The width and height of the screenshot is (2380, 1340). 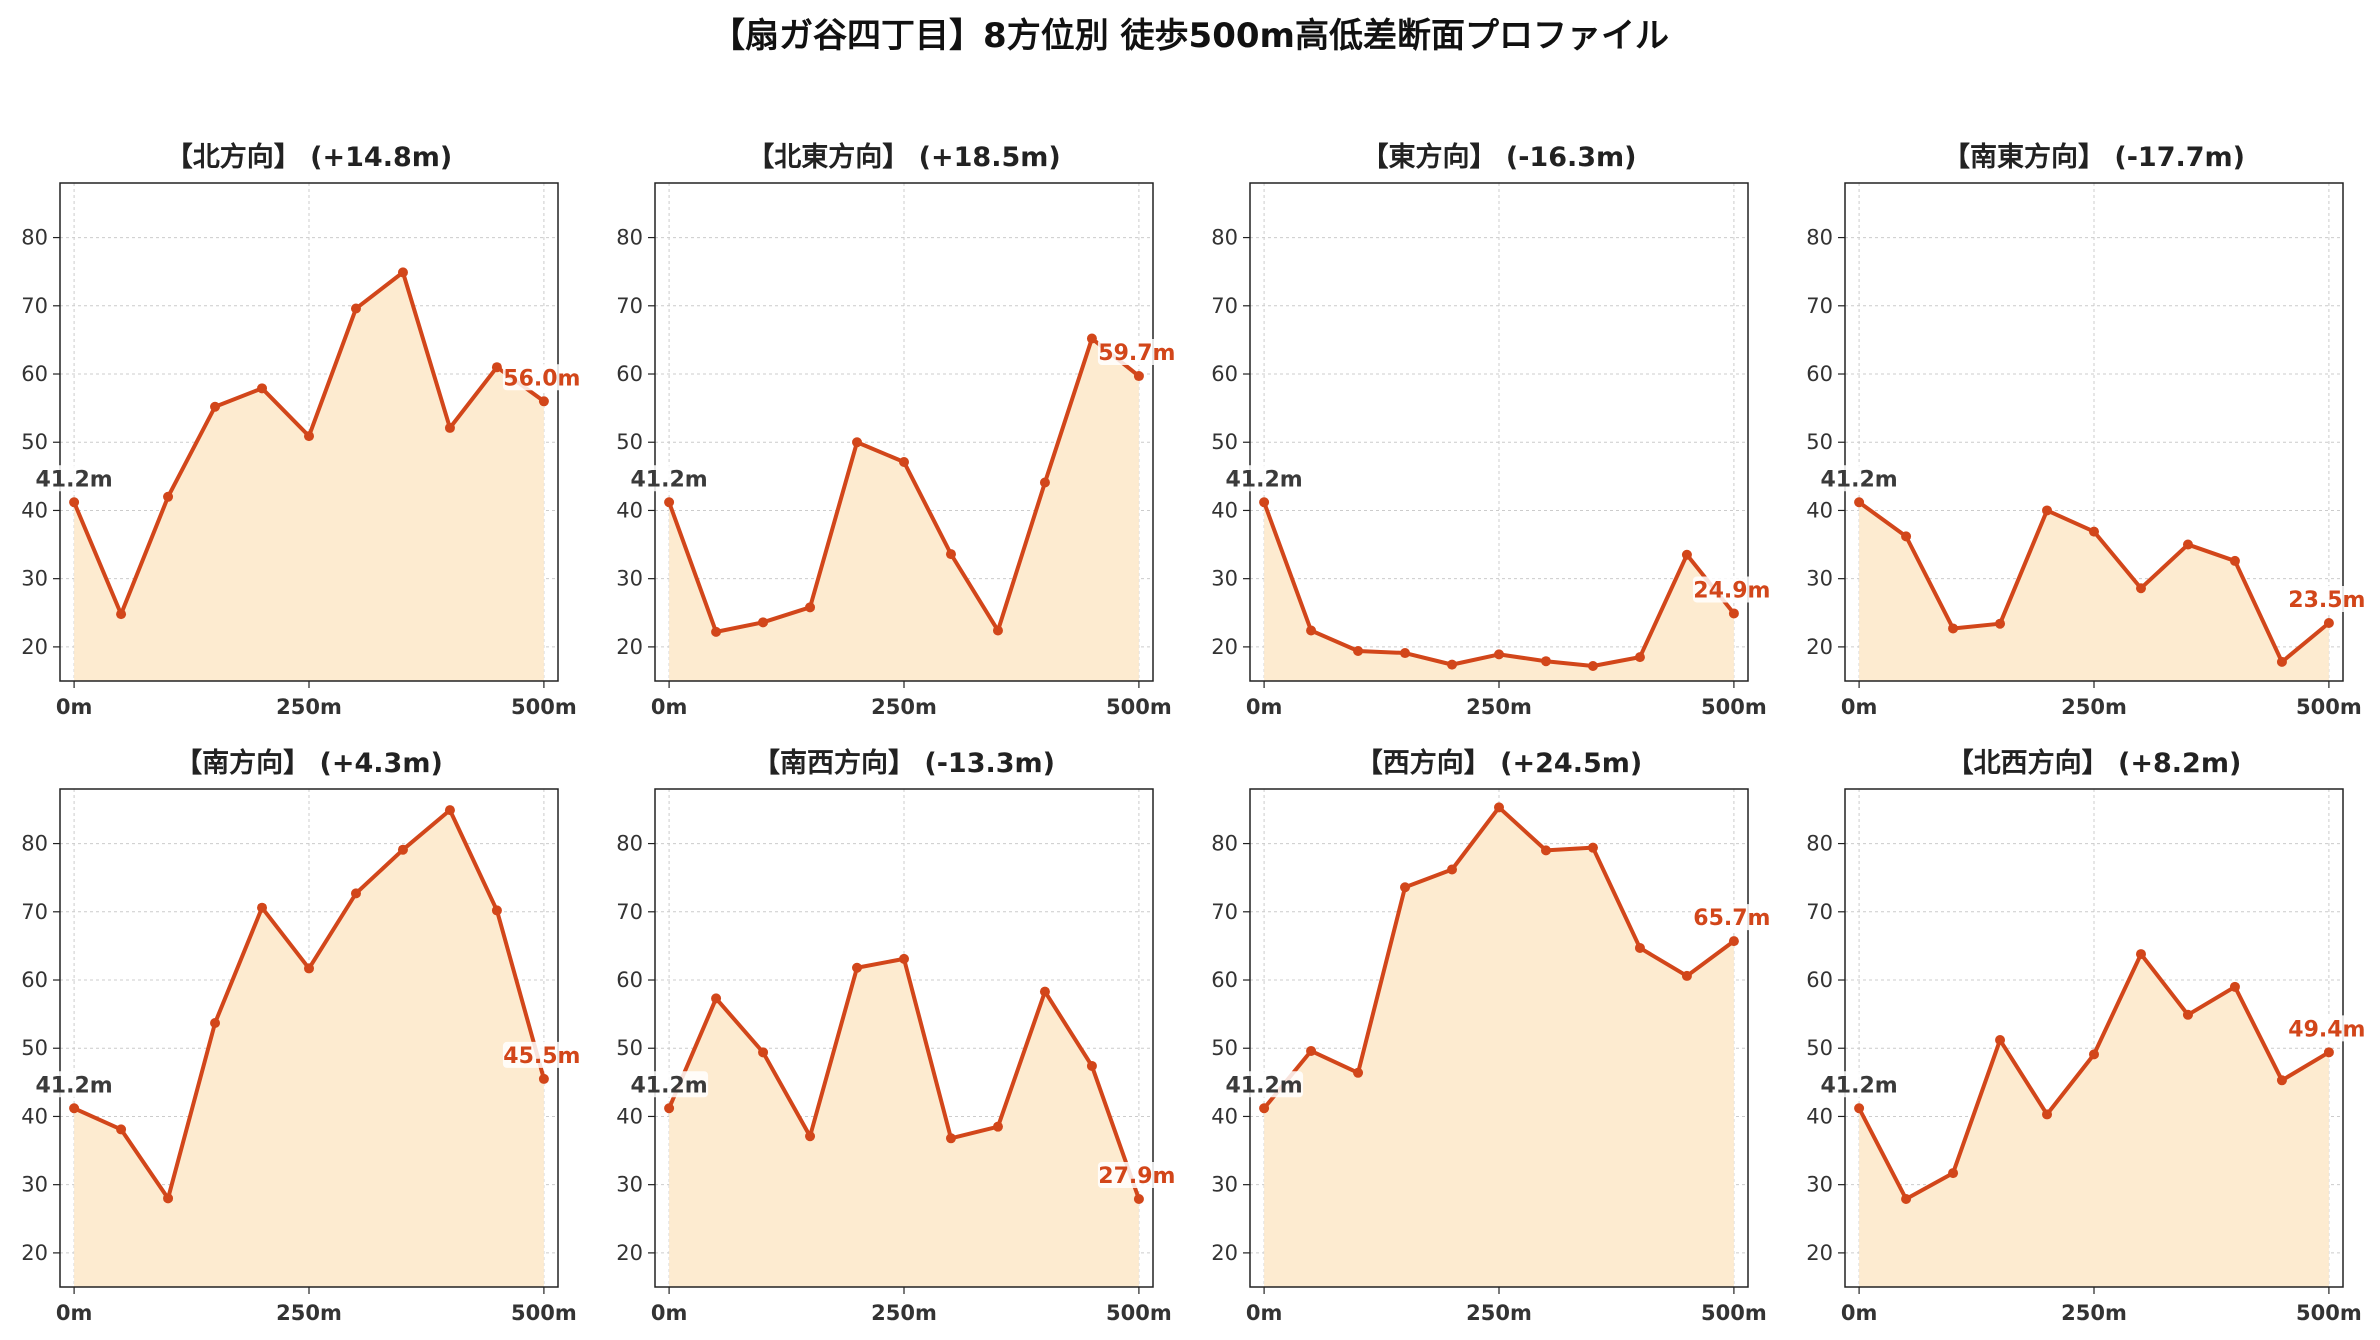 What do you see at coordinates (1499, 763) in the screenshot?
I see `panel-title: 【西方向】 (+24.5m)` at bounding box center [1499, 763].